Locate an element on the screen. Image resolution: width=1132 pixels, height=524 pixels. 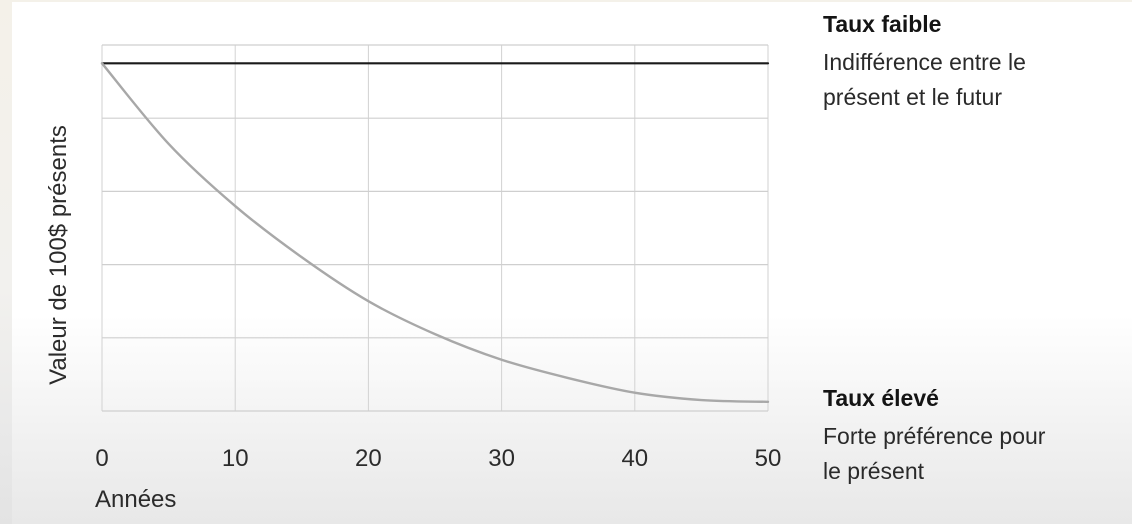
x-tick-label: 10 is located at coordinates (235, 458).